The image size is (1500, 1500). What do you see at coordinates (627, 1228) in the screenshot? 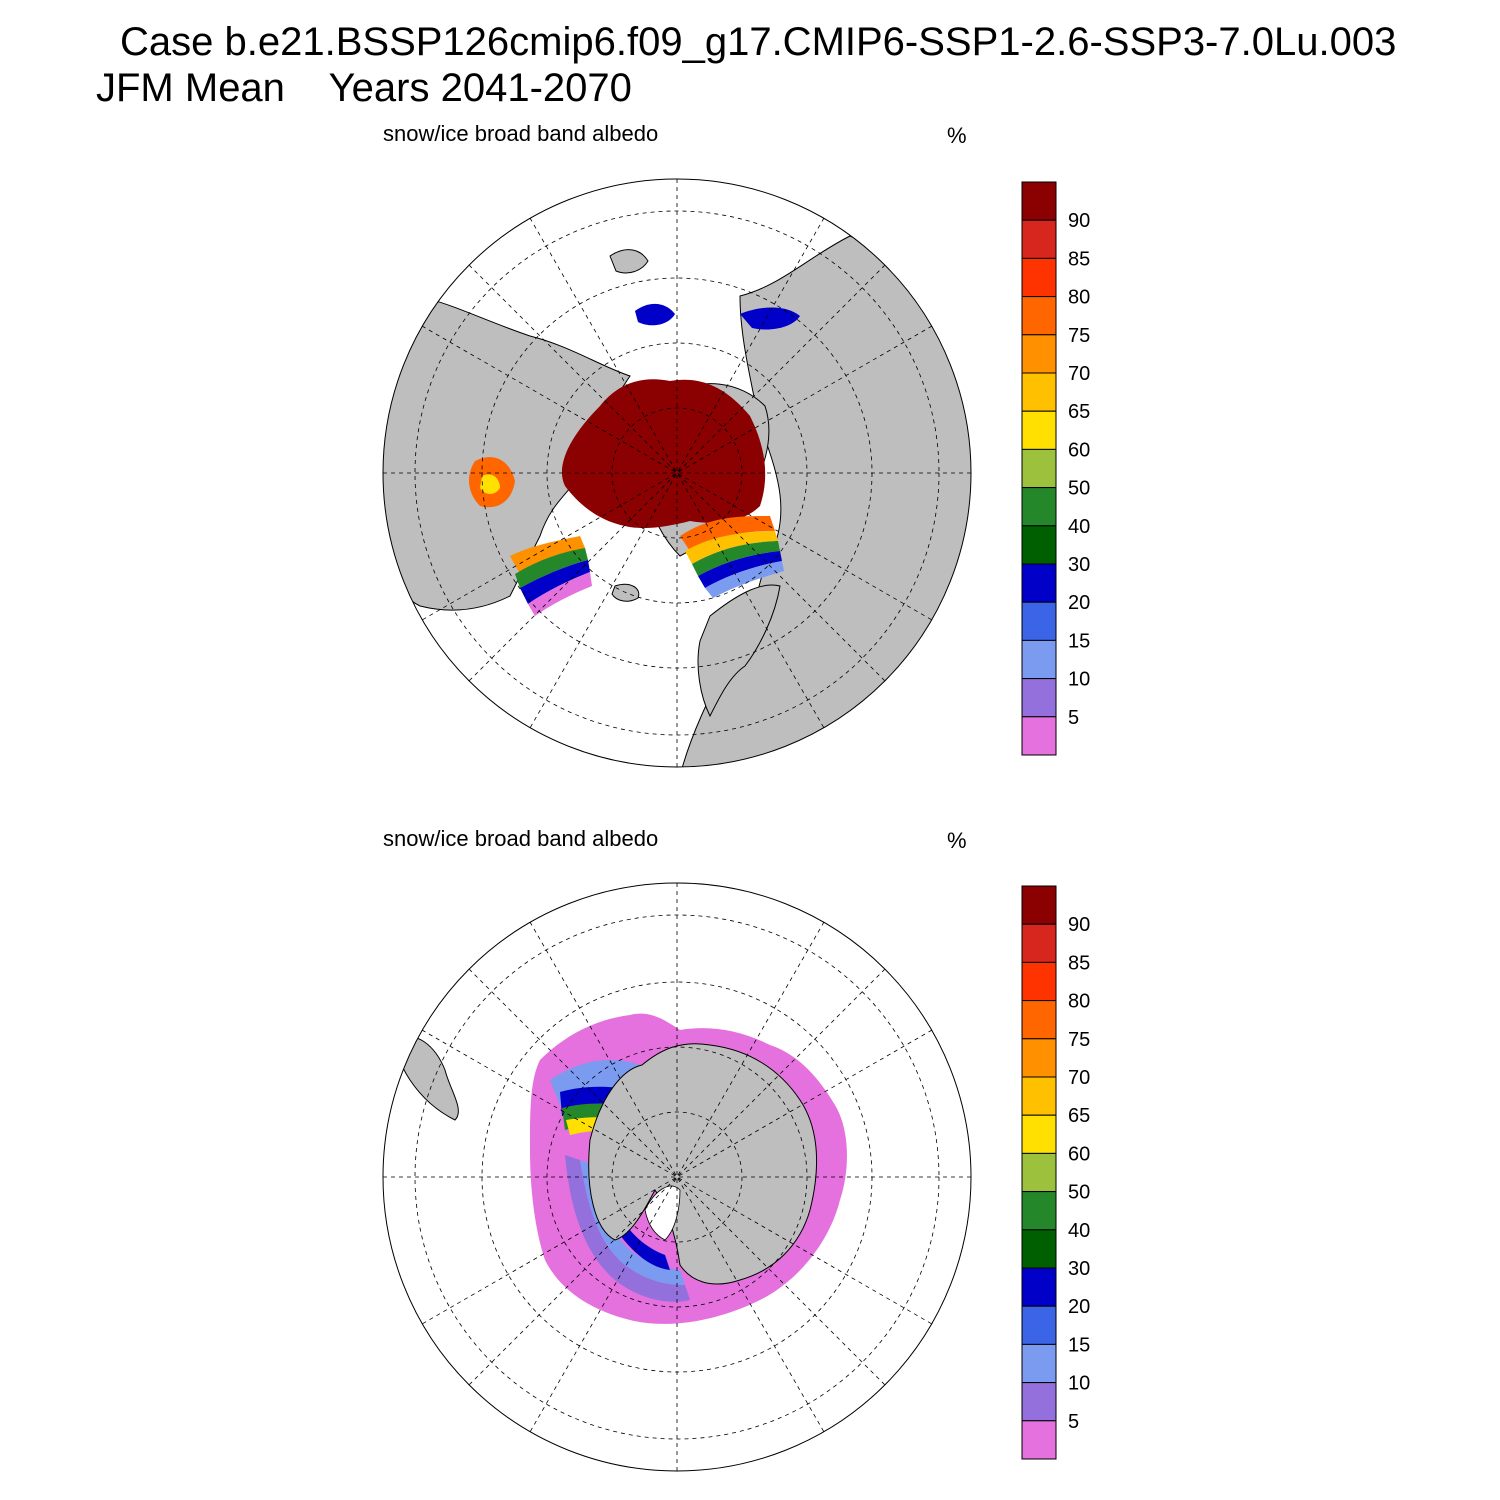
I see `ross-band-purple` at bounding box center [627, 1228].